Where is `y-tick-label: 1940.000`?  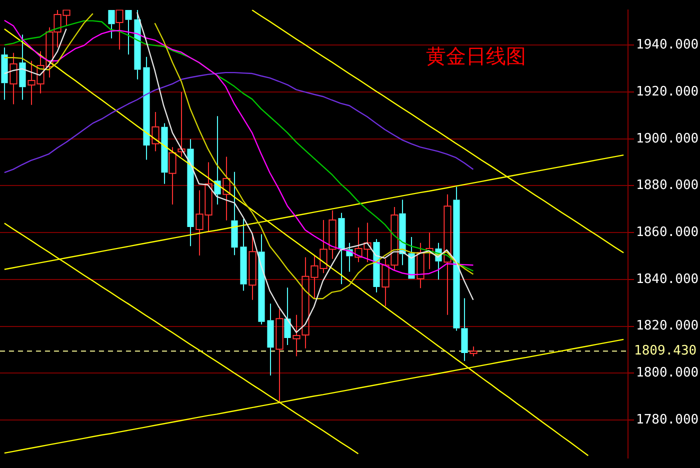
y-tick-label: 1940.000 is located at coordinates (667, 45).